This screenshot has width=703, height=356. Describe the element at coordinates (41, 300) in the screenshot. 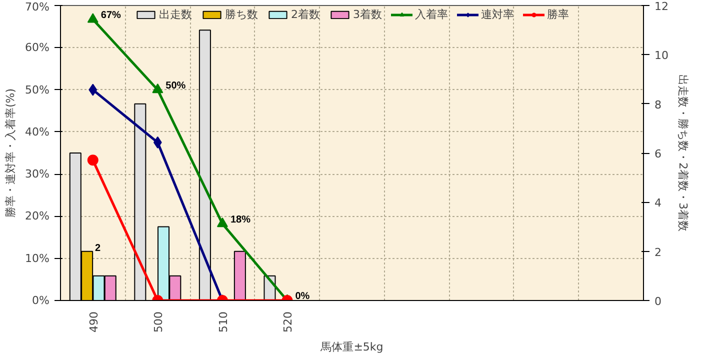

I see `y-tick-label: 0%` at that location.